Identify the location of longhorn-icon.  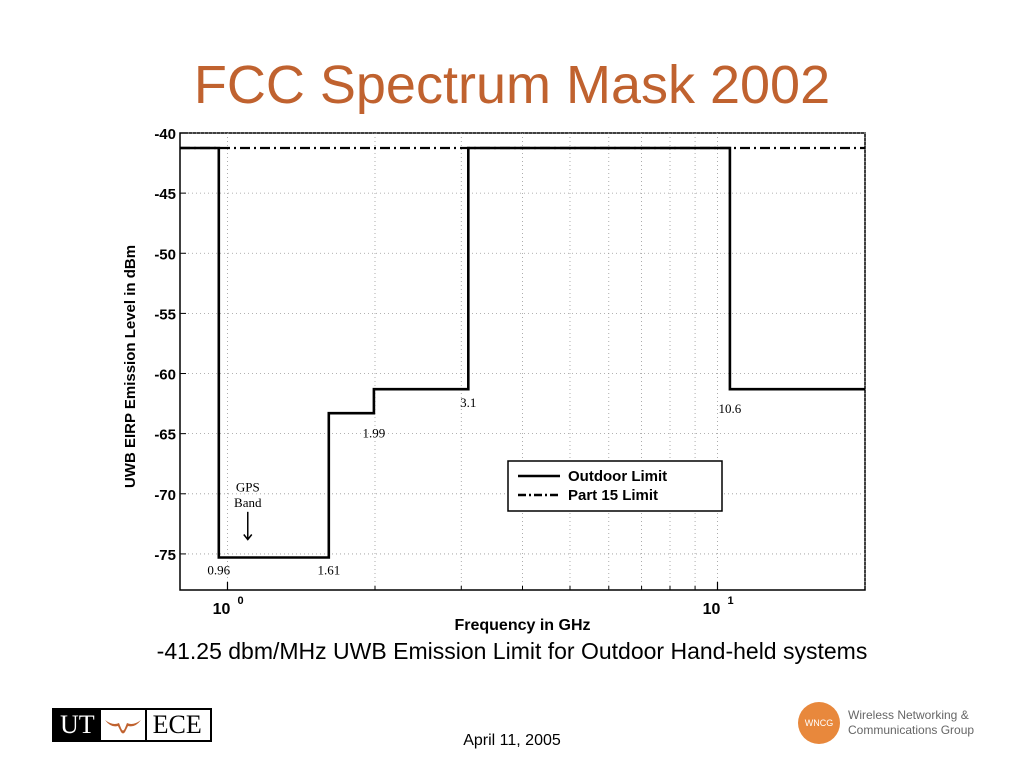
(123, 725).